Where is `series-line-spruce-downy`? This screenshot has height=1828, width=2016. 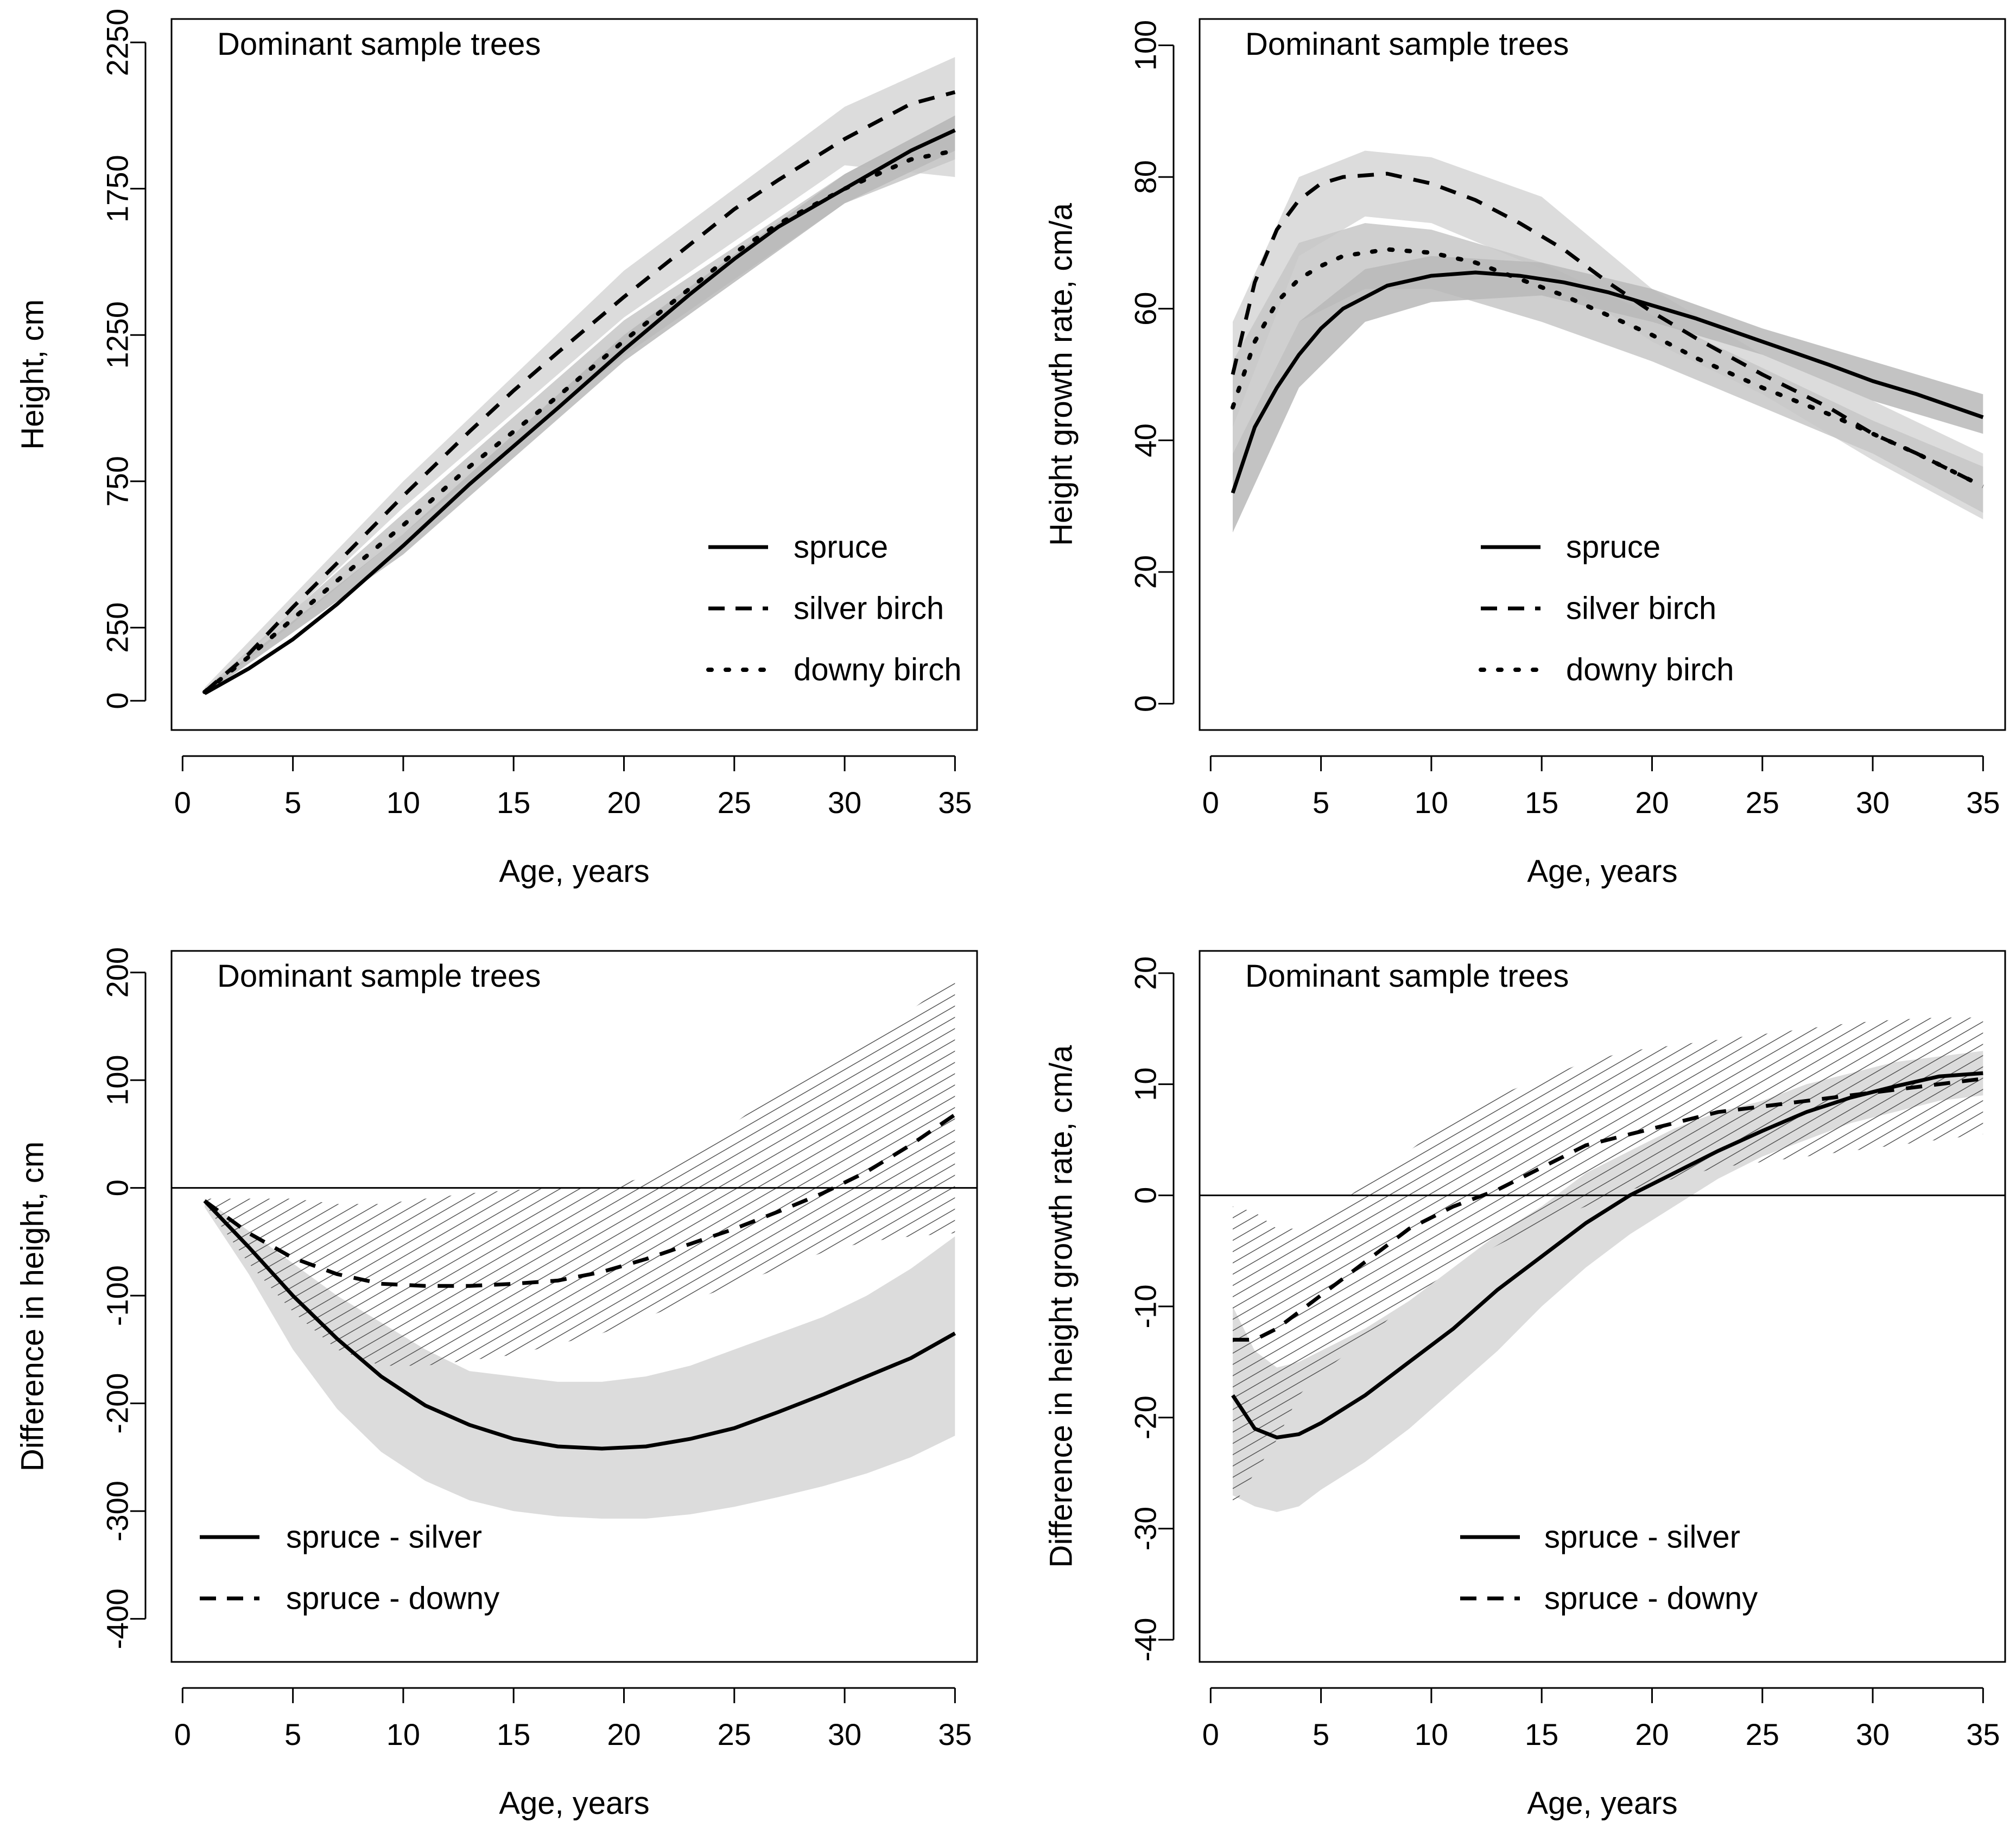
series-line-spruce-downy is located at coordinates (579, 1200).